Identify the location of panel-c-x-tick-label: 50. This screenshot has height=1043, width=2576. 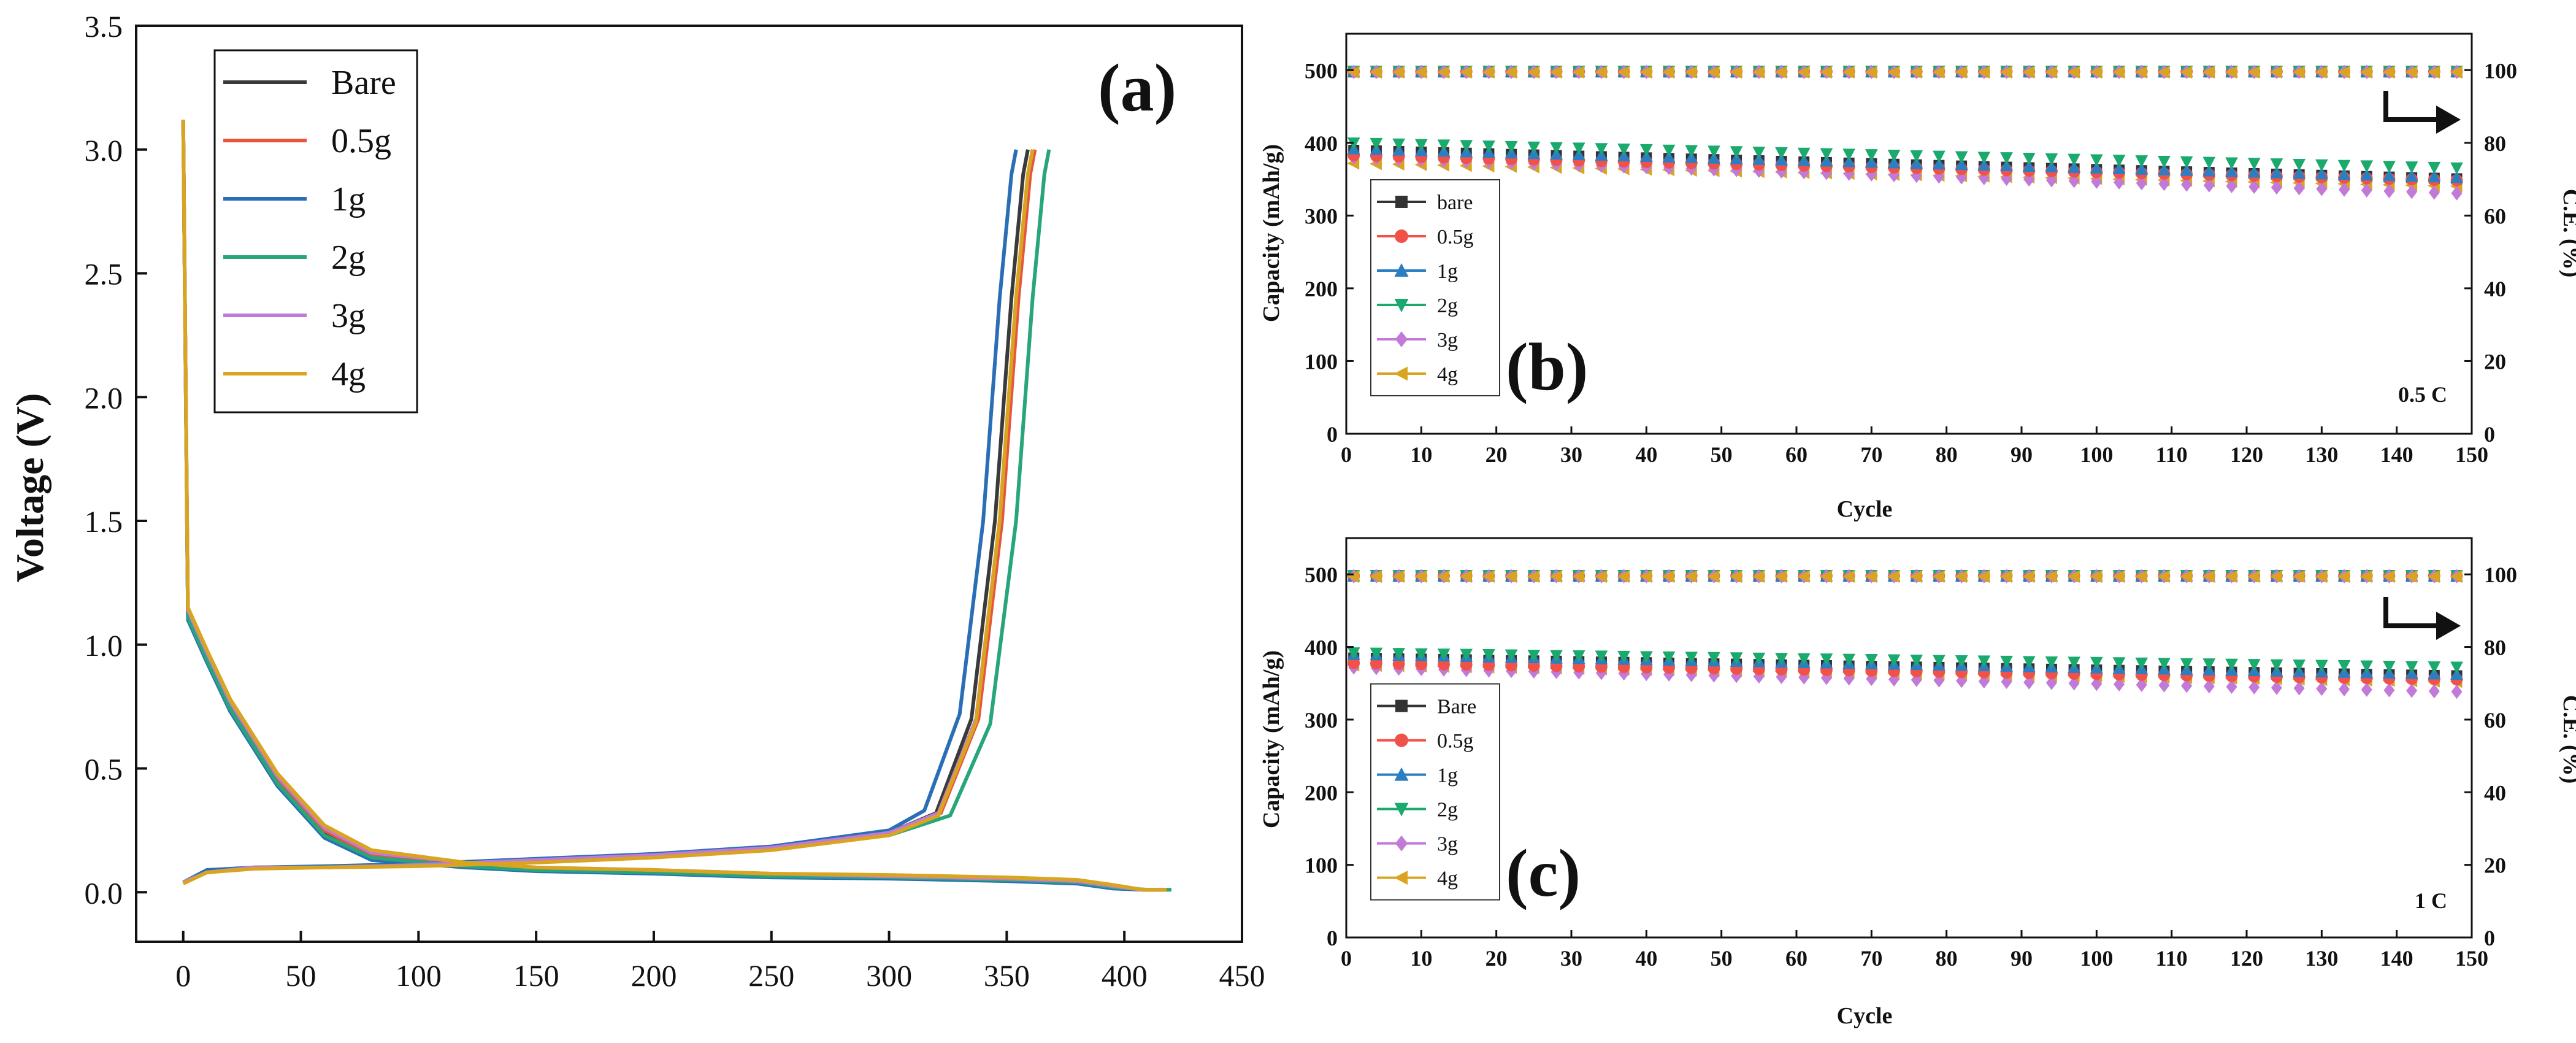
(1722, 958).